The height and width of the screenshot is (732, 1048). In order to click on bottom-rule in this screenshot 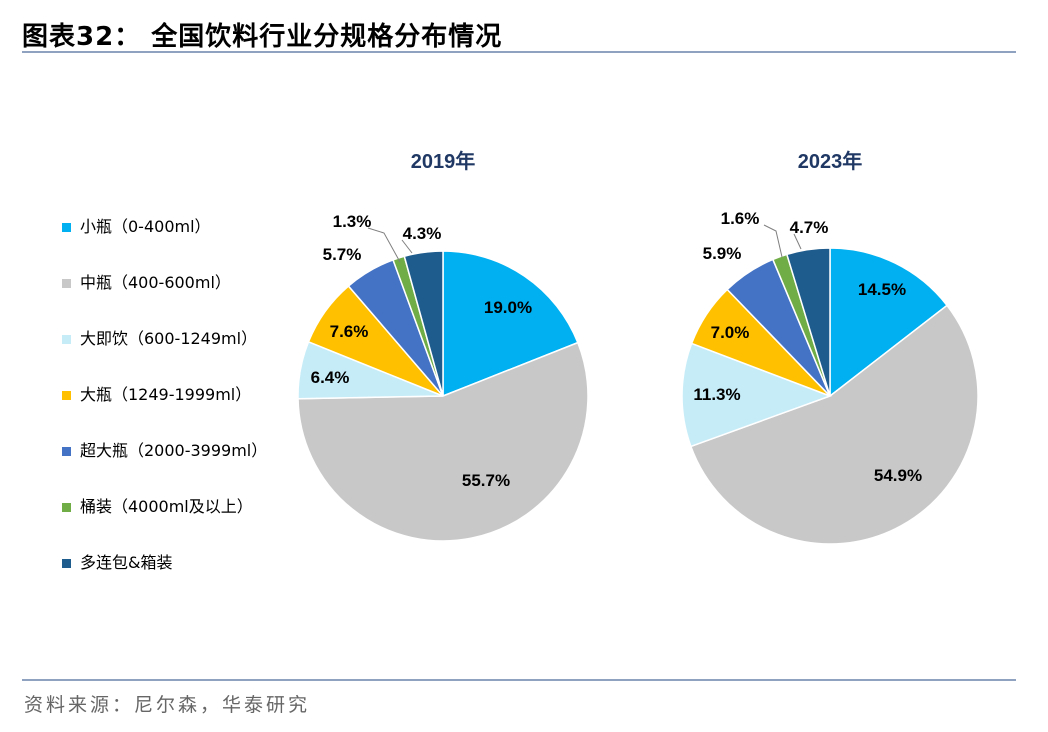, I will do `click(519, 680)`.